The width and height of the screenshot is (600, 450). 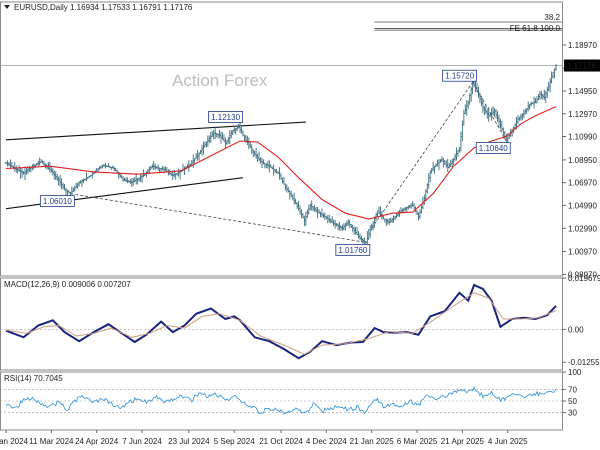 I want to click on rsi-y-tick-label: 70, so click(x=572, y=389).